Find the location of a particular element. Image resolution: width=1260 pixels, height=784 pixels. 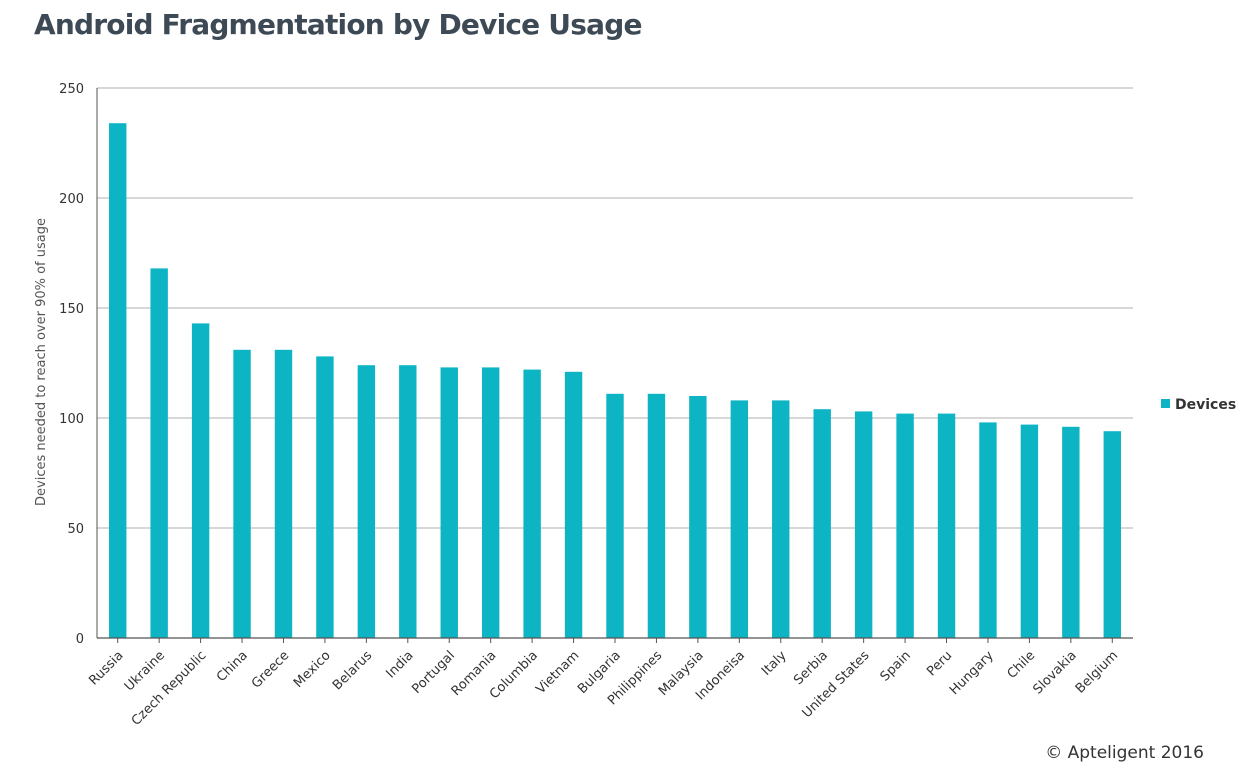

x-tick-label: Mexico is located at coordinates (312, 669).